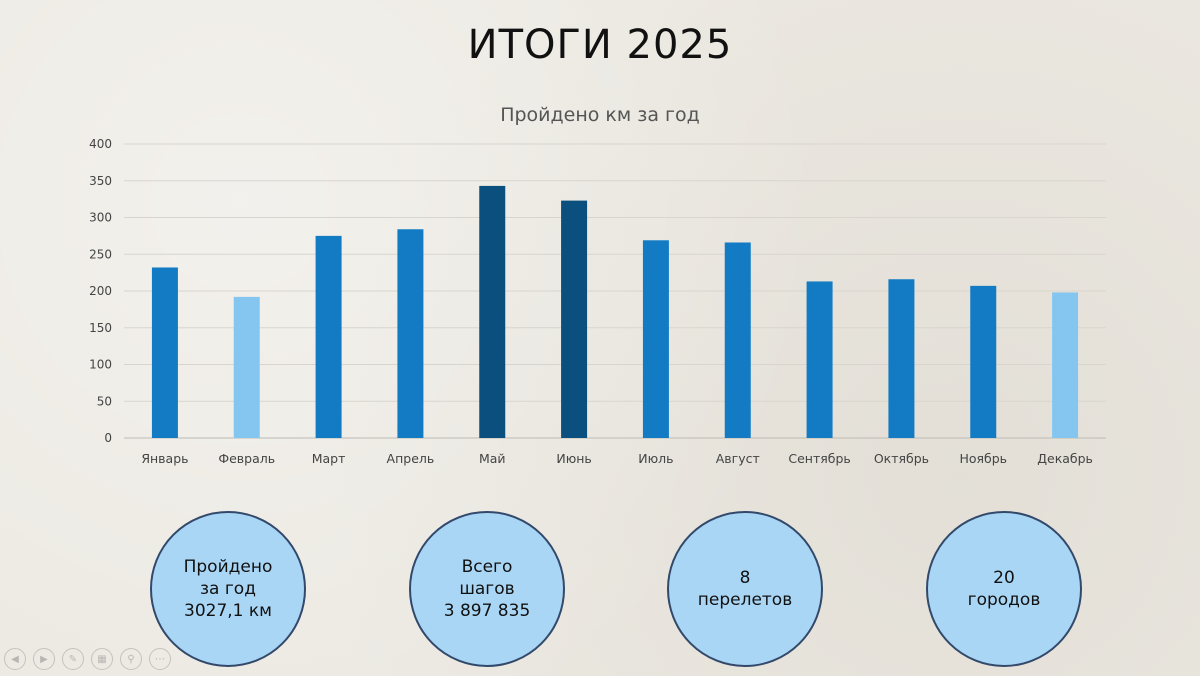 Image resolution: width=1200 pixels, height=676 pixels. I want to click on more-icon: ⋯, so click(160, 659).